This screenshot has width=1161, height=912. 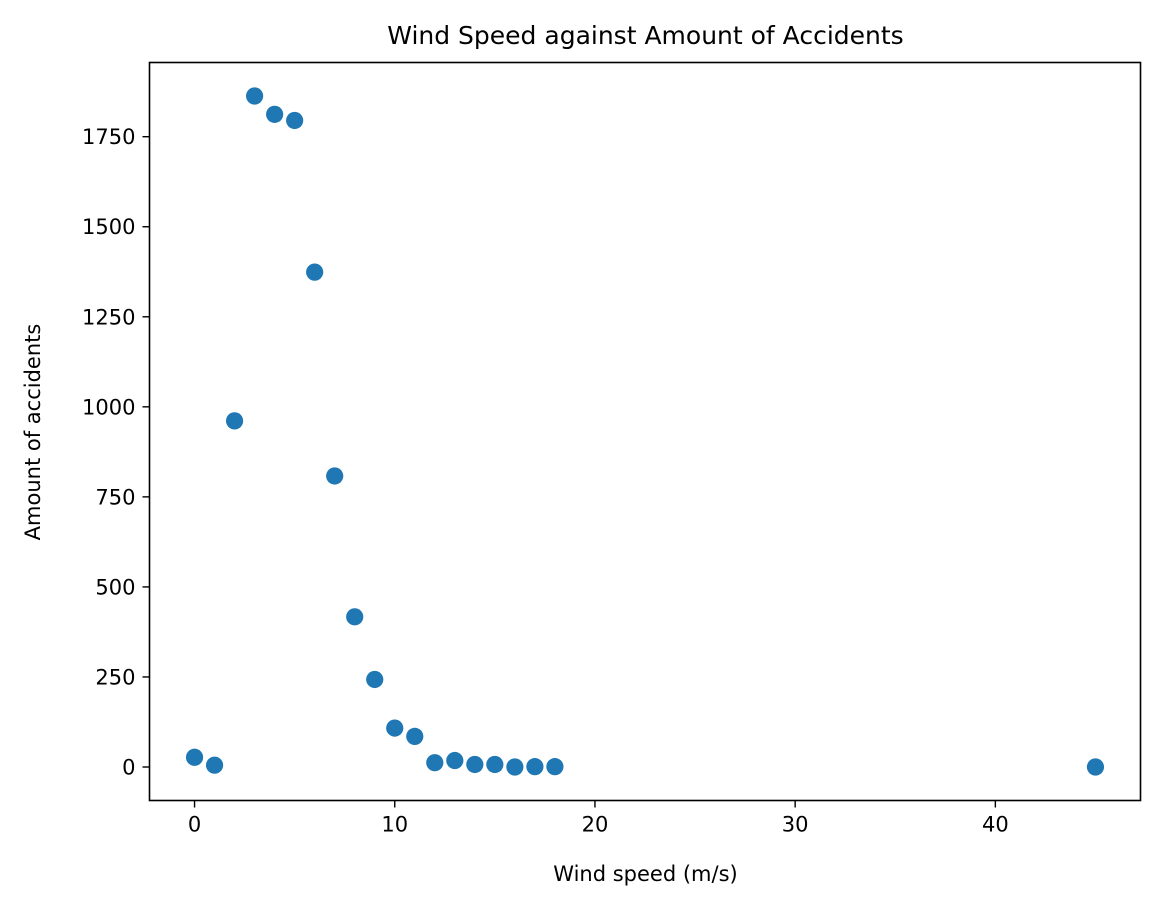 I want to click on y-axis-label: Amount of accidents, so click(x=33, y=432).